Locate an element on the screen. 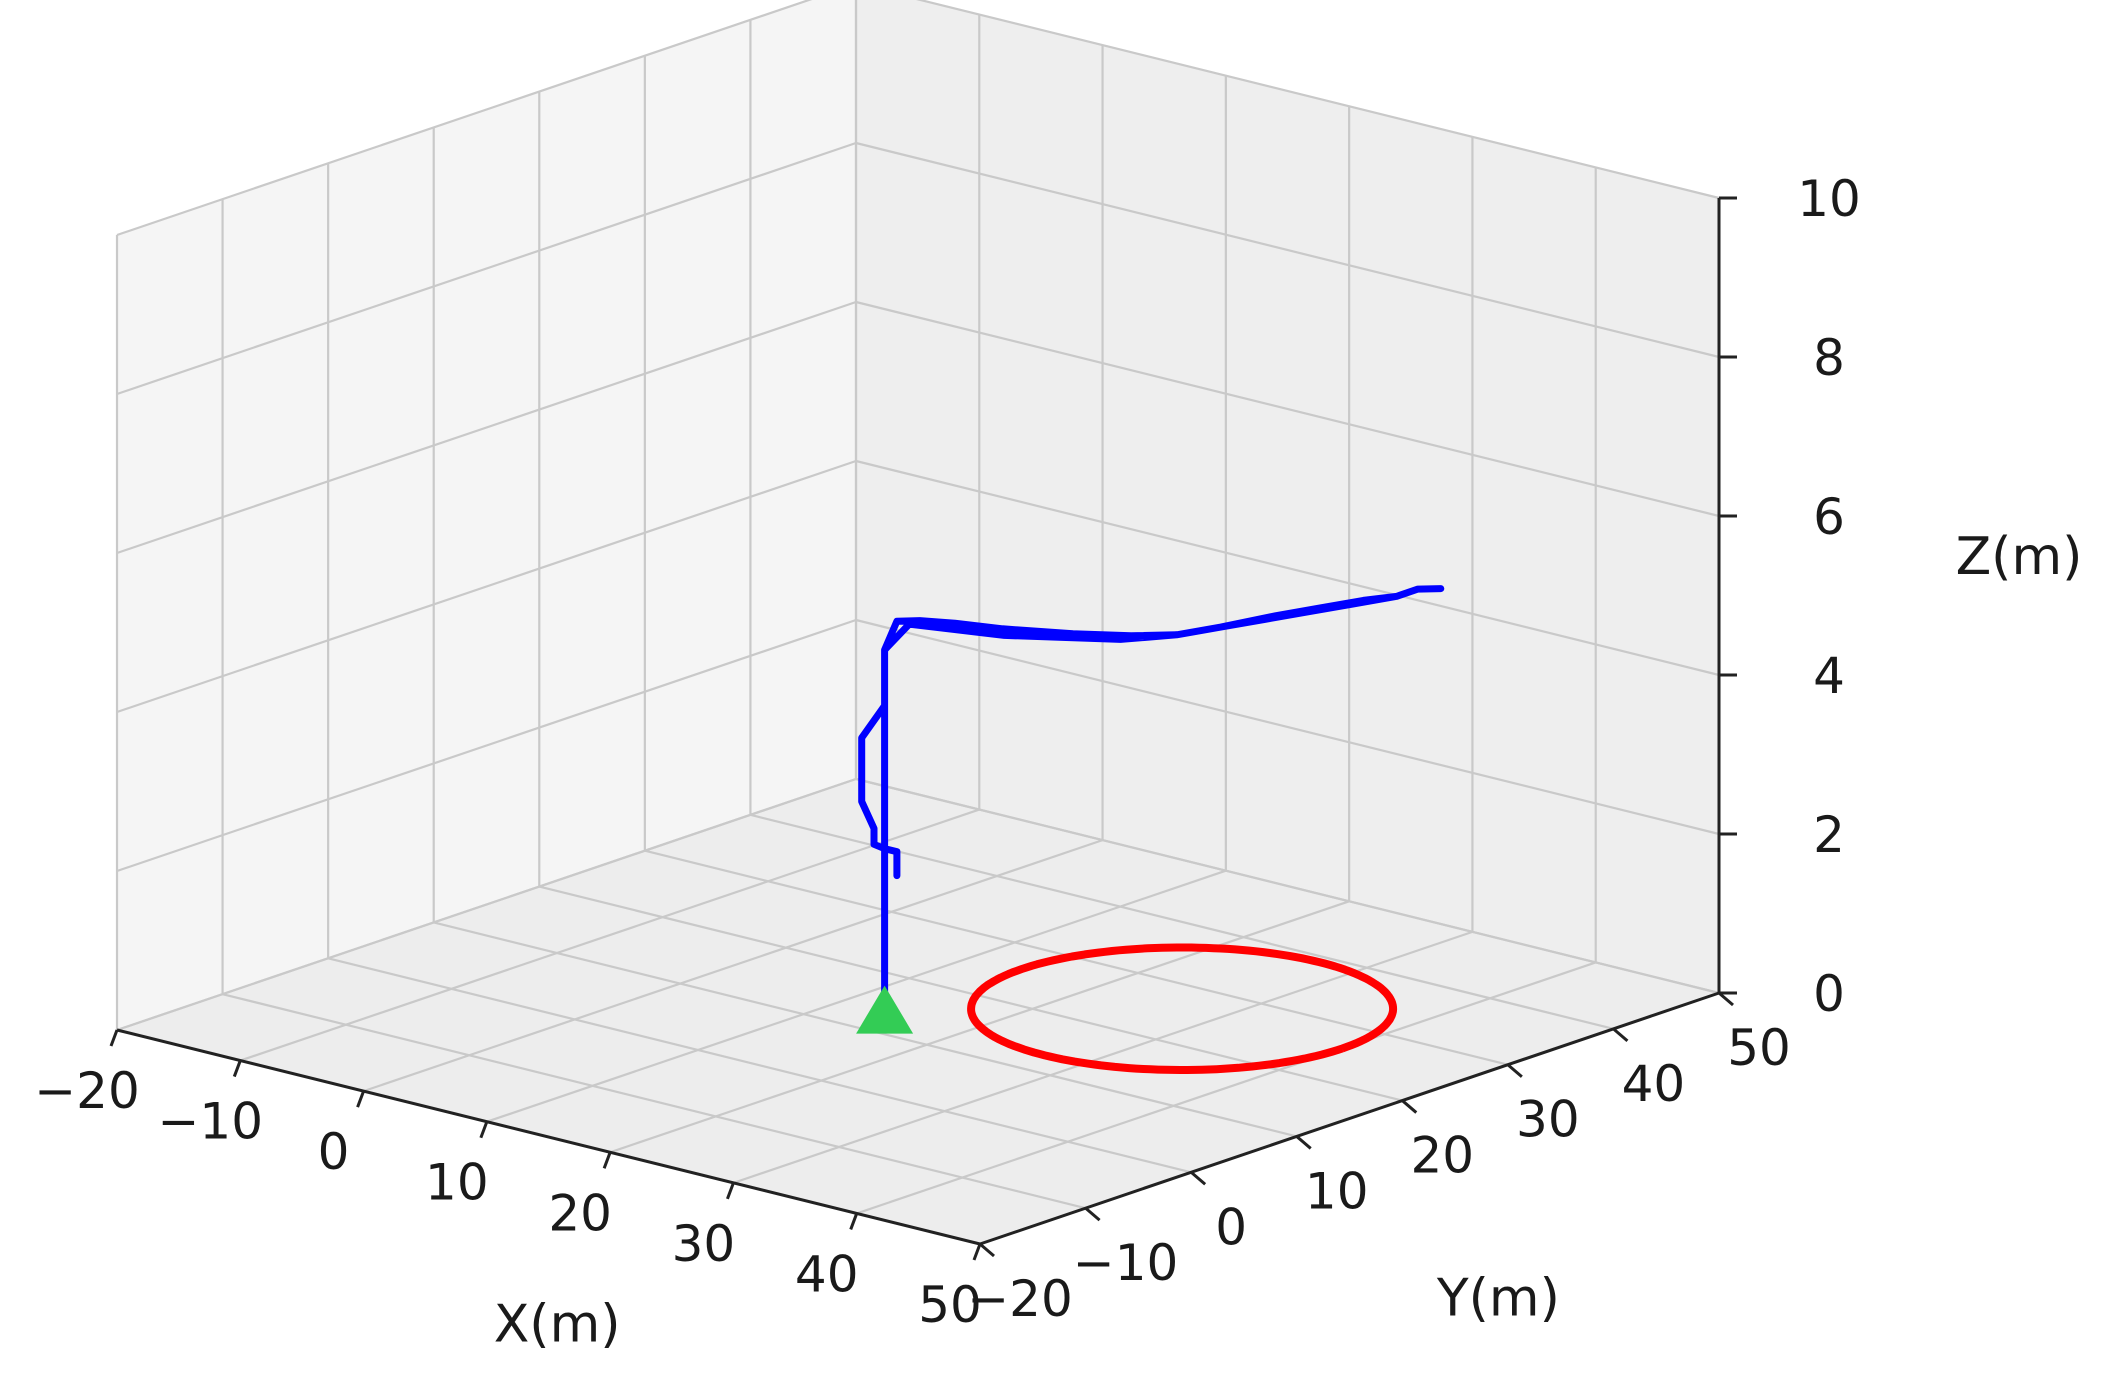  x-axis-label: X(m) is located at coordinates (557, 1324).